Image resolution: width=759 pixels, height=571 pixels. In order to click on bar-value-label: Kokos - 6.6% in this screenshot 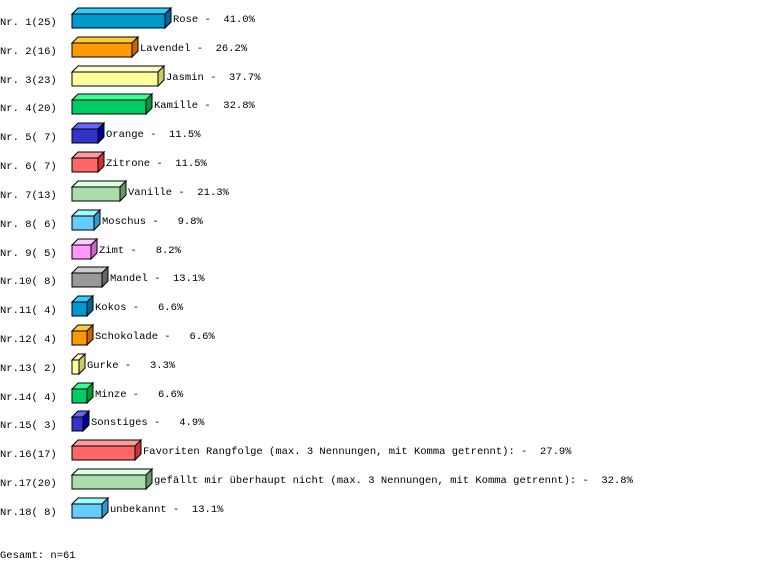, I will do `click(139, 308)`.